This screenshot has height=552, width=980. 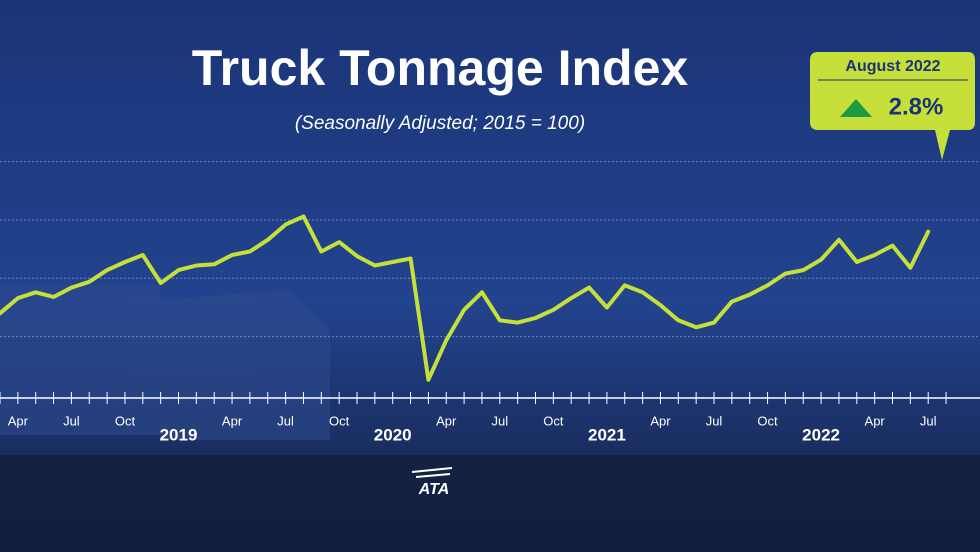 What do you see at coordinates (165, 362) in the screenshot?
I see `truck-silhouette` at bounding box center [165, 362].